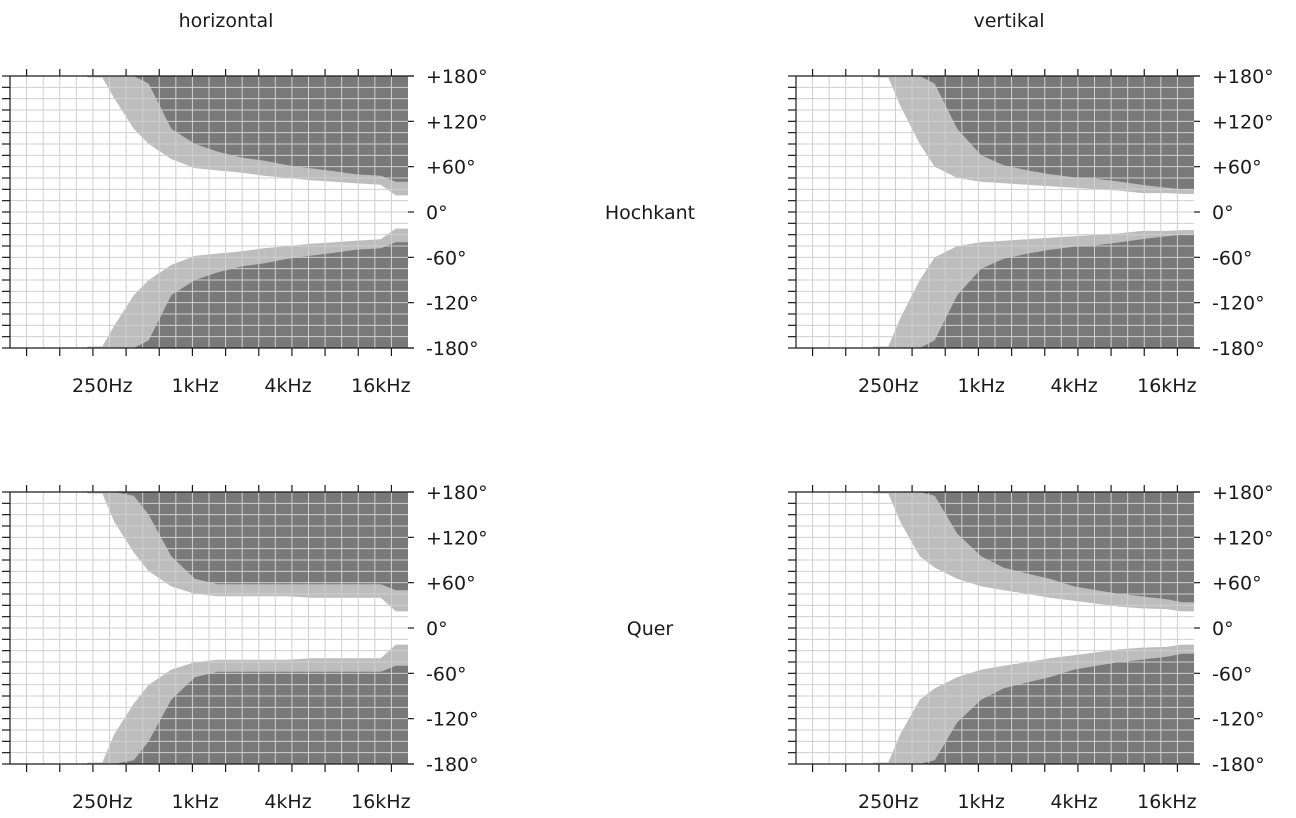 The height and width of the screenshot is (818, 1296). I want to click on row-label-quer: Quer, so click(650, 629).